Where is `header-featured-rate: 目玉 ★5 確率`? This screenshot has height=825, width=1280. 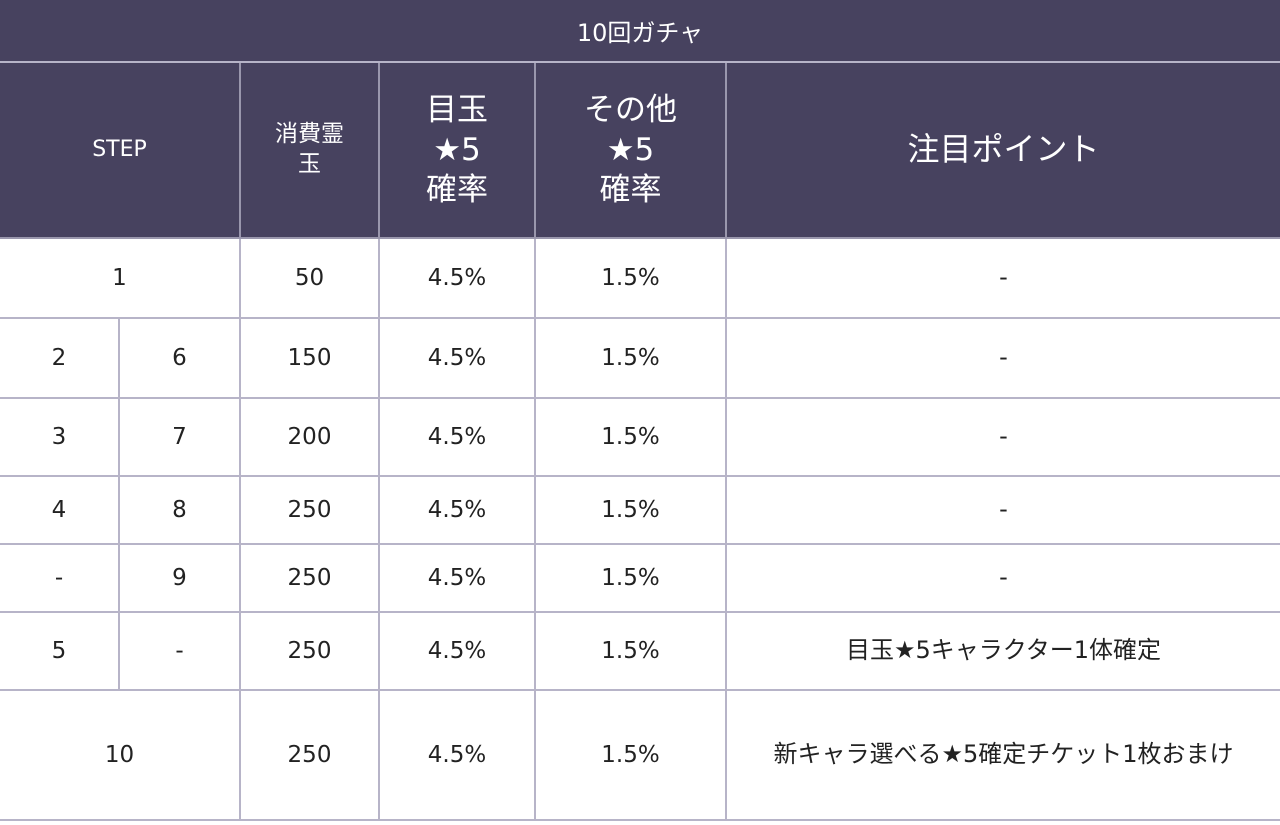 header-featured-rate: 目玉 ★5 確率 is located at coordinates (457, 150).